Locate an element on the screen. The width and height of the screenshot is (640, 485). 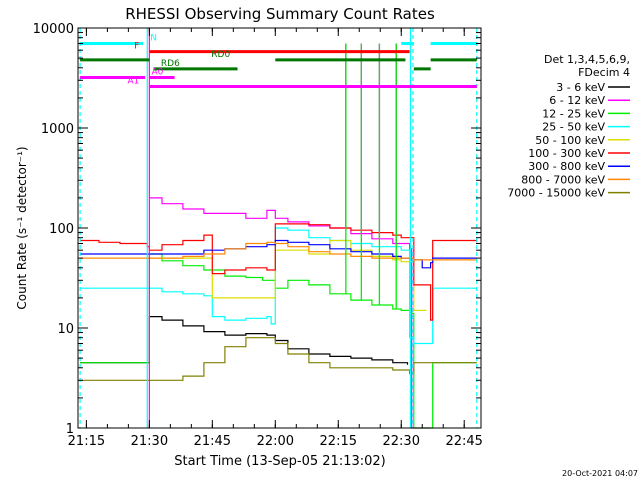
x-tick-label-22-00: 22:00 is located at coordinates (275, 441).